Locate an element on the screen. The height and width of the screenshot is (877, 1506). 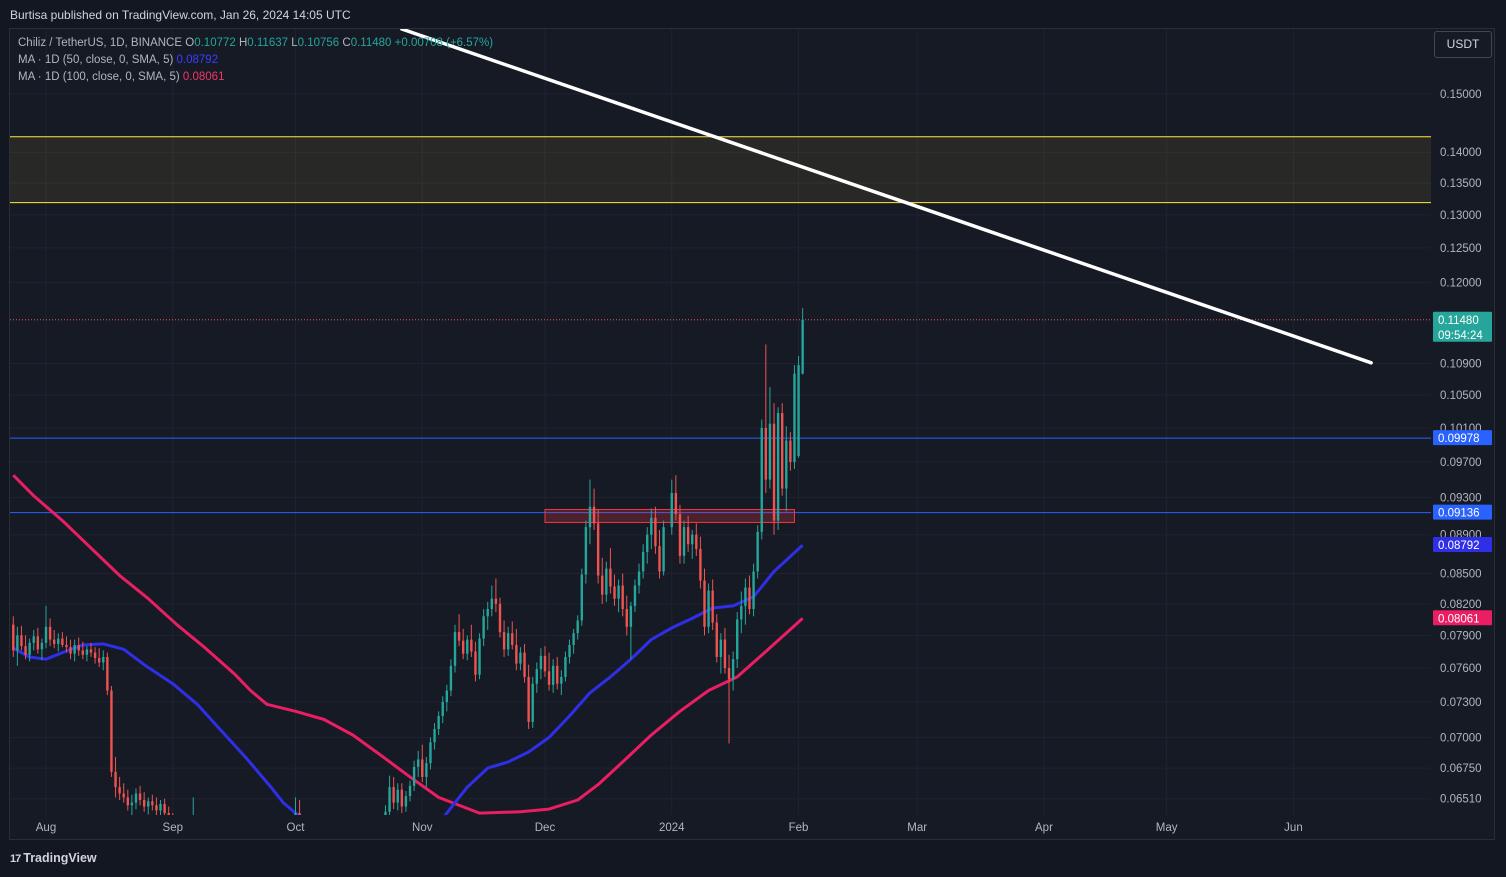
legend-ma100-row: MA · 1D (100, close, 0, SMA, 5) 0.08061 is located at coordinates (255, 77).